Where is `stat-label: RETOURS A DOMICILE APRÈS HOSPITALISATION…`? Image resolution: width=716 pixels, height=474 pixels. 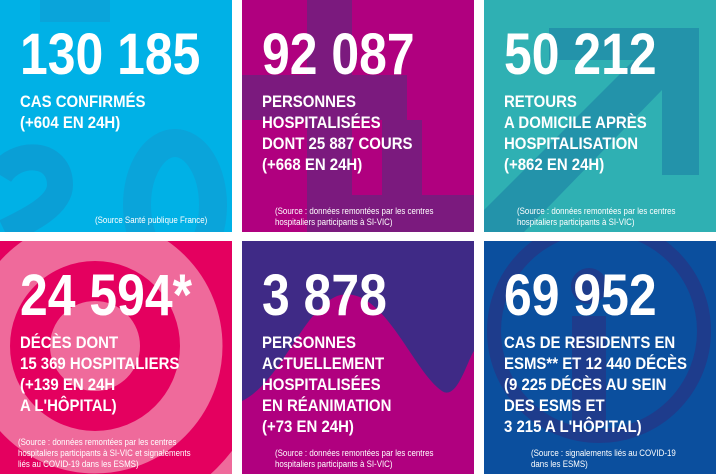 stat-label: RETOURS A DOMICILE APRÈS HOSPITALISATION… is located at coordinates (575, 133).